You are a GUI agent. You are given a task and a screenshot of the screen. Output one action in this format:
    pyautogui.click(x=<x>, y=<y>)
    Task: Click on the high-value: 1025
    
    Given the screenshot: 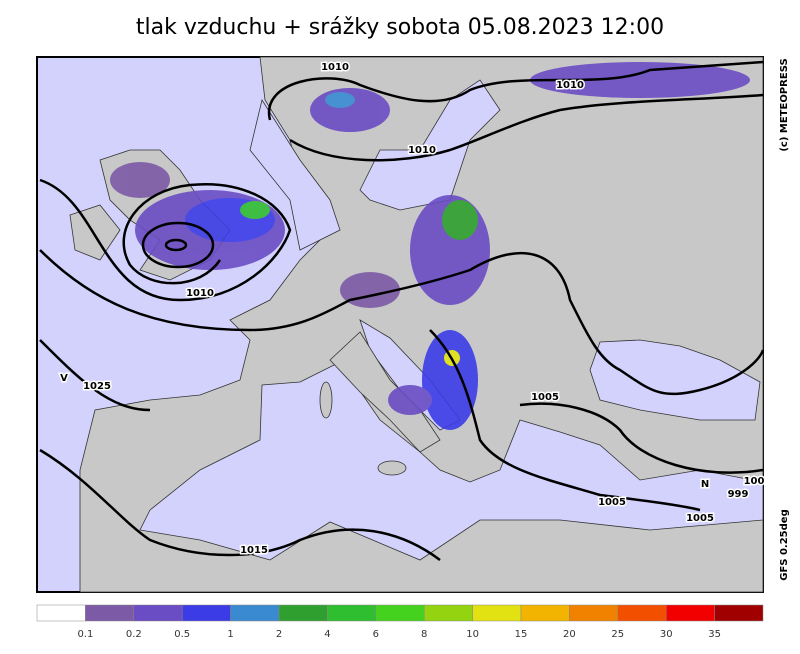 What is the action you would take?
    pyautogui.click(x=97, y=386)
    